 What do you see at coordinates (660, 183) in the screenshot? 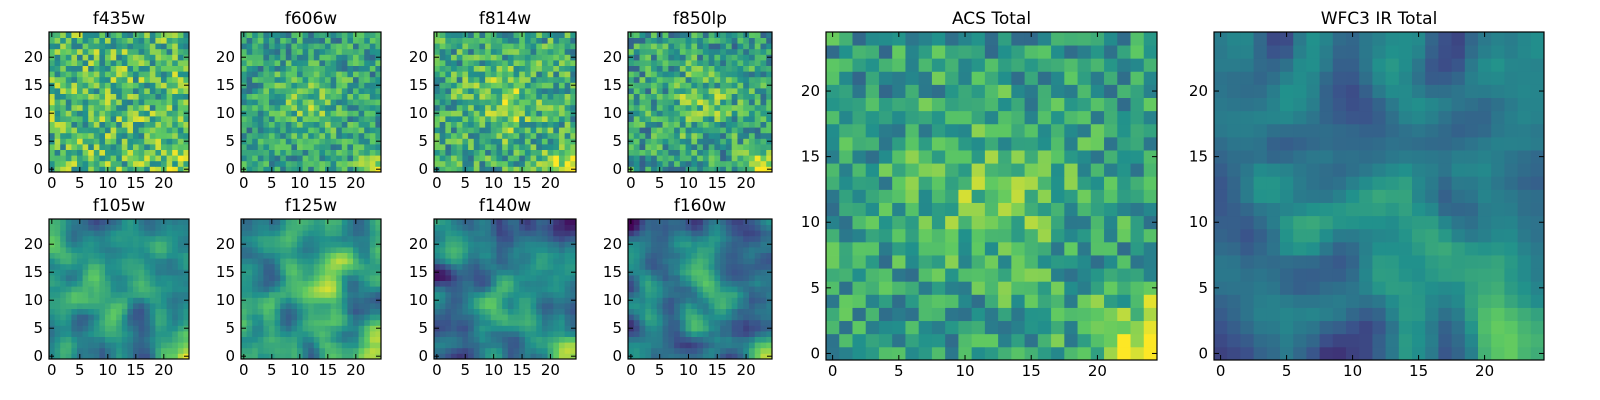
I see `x-tick-label: 5` at bounding box center [660, 183].